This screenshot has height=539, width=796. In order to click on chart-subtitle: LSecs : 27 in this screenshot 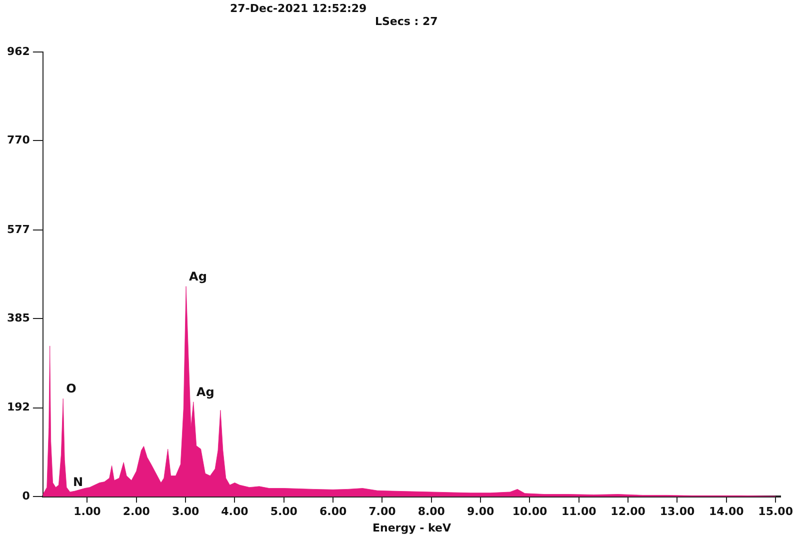, I will do `click(406, 21)`.